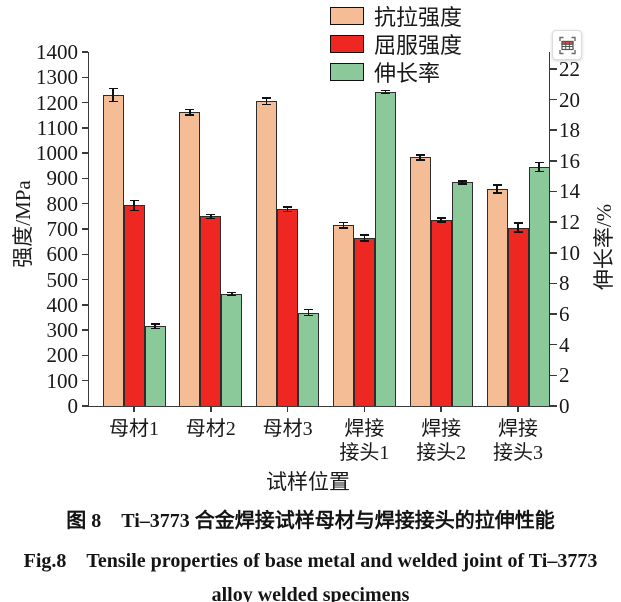 This screenshot has height=602, width=621. What do you see at coordinates (62, 254) in the screenshot?
I see `left-axis-tick-label: 600` at bounding box center [62, 254].